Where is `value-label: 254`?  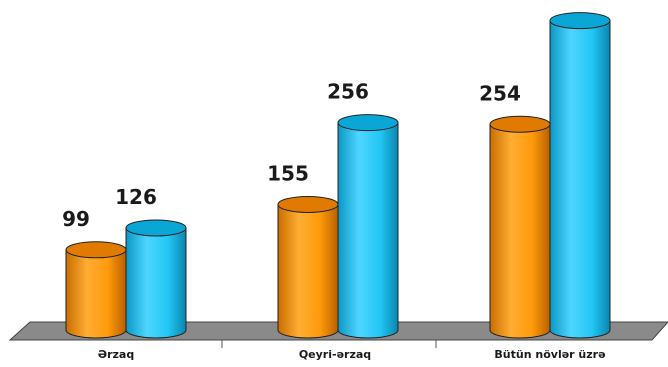
value-label: 254 is located at coordinates (500, 93).